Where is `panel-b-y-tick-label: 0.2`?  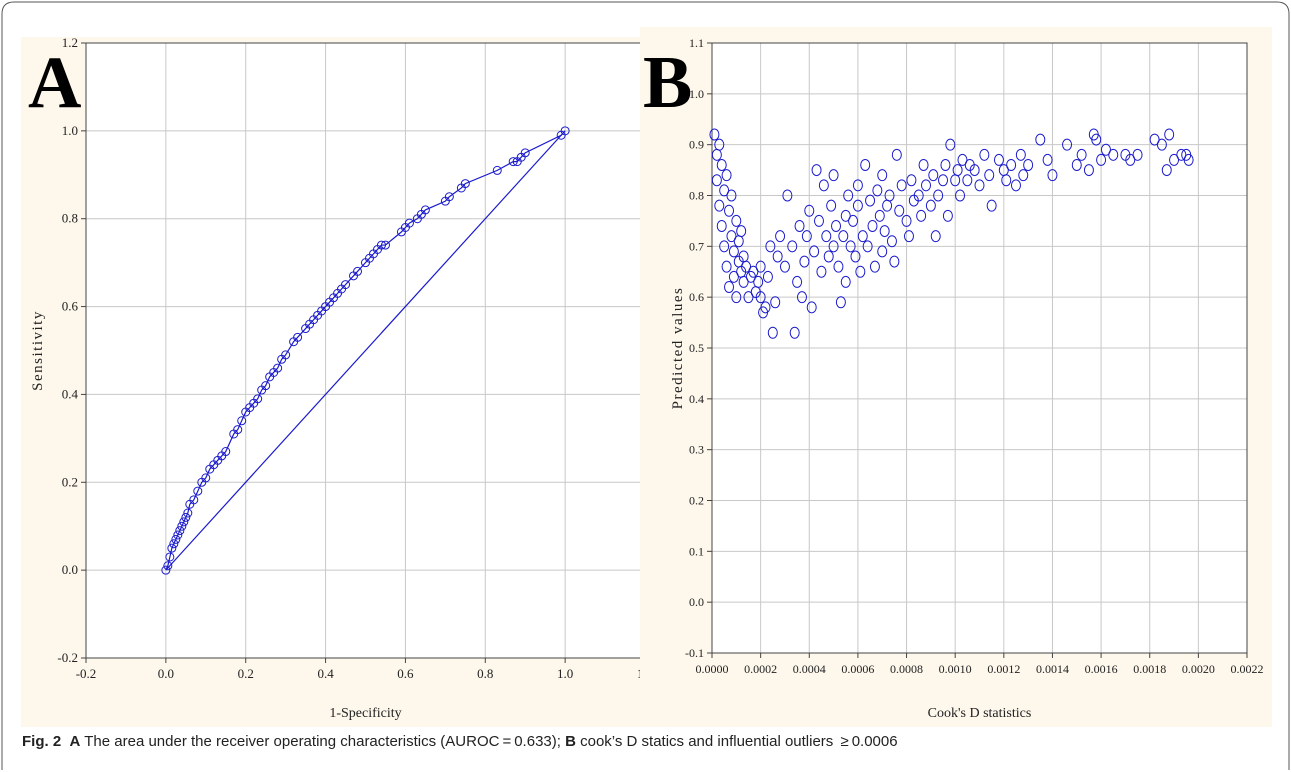 panel-b-y-tick-label: 0.2 is located at coordinates (696, 501).